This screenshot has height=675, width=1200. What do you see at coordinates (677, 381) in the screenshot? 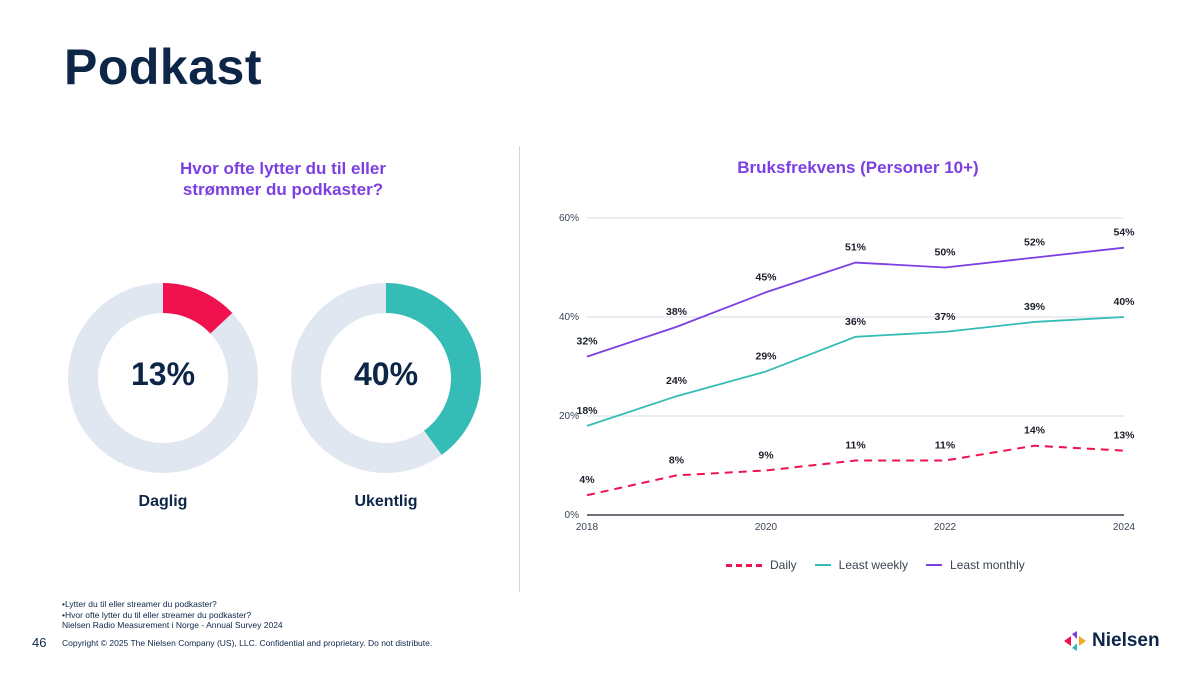
I see `data-label: 24%` at bounding box center [677, 381].